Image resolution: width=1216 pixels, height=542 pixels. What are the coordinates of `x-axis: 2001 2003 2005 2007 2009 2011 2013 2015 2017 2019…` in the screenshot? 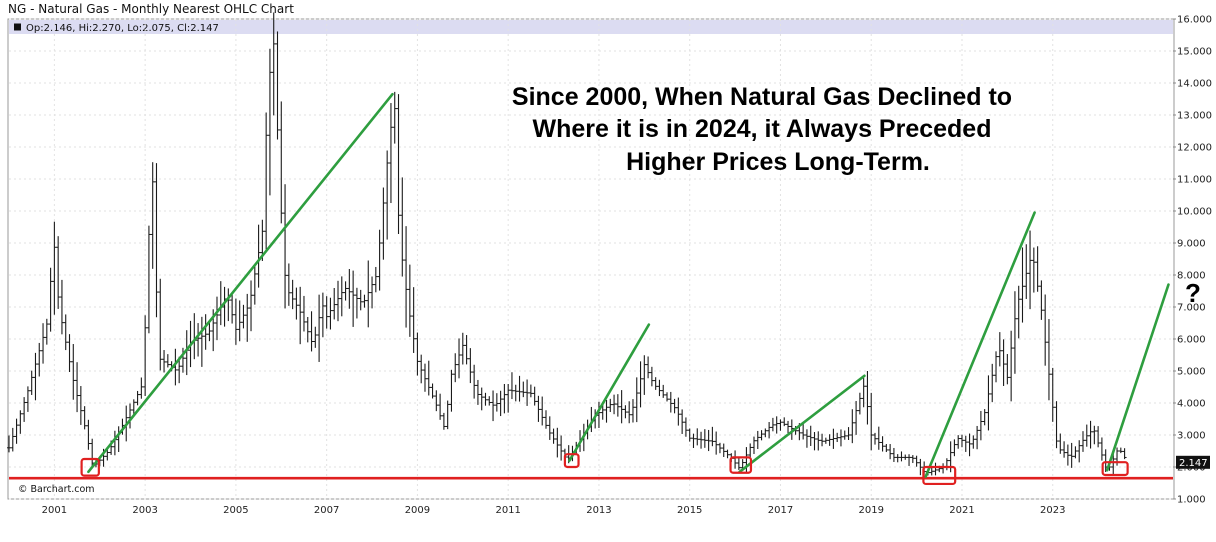 It's located at (554, 510).